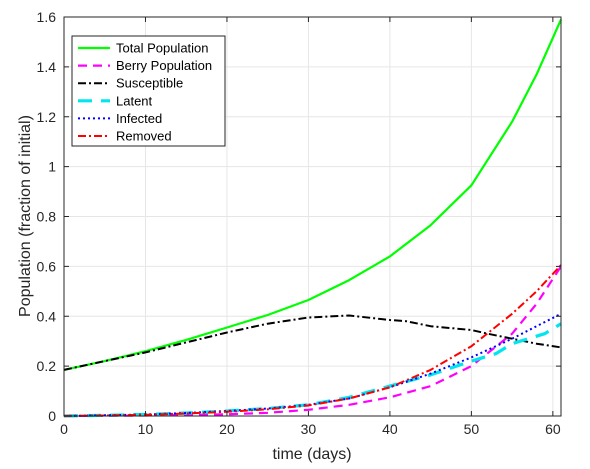  I want to click on legend-label: Infected, so click(139, 118).